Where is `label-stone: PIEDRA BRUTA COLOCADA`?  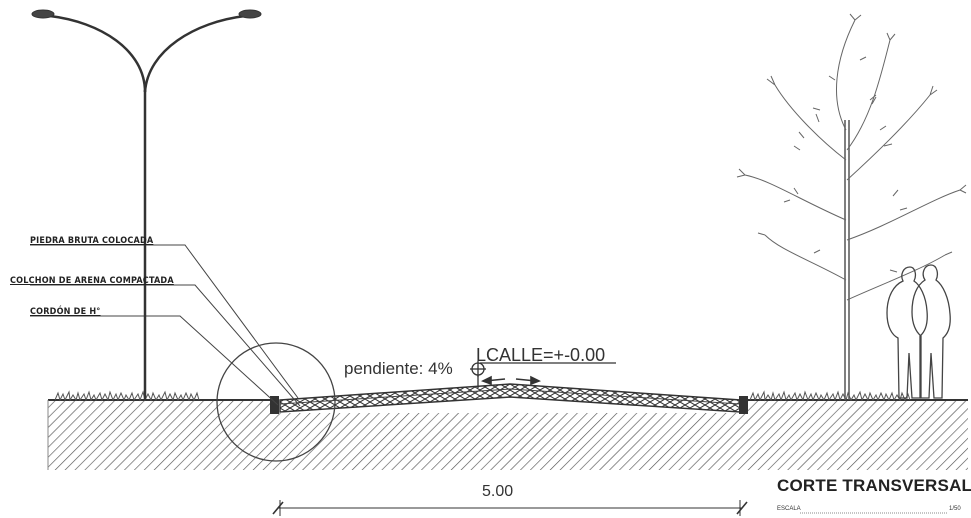 label-stone: PIEDRA BRUTA COLOCADA is located at coordinates (92, 241).